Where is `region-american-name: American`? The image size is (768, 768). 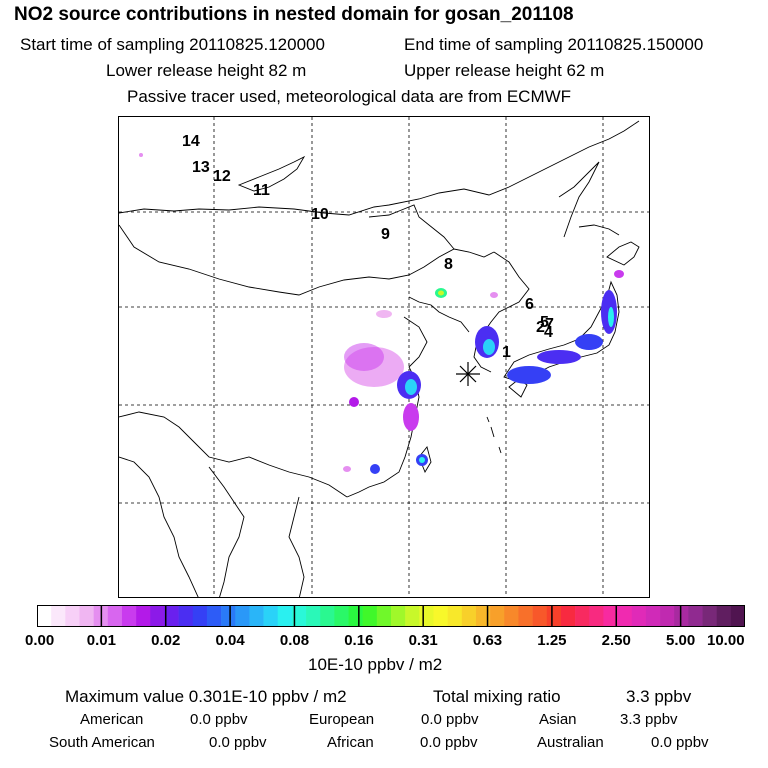 region-american-name: American is located at coordinates (112, 719).